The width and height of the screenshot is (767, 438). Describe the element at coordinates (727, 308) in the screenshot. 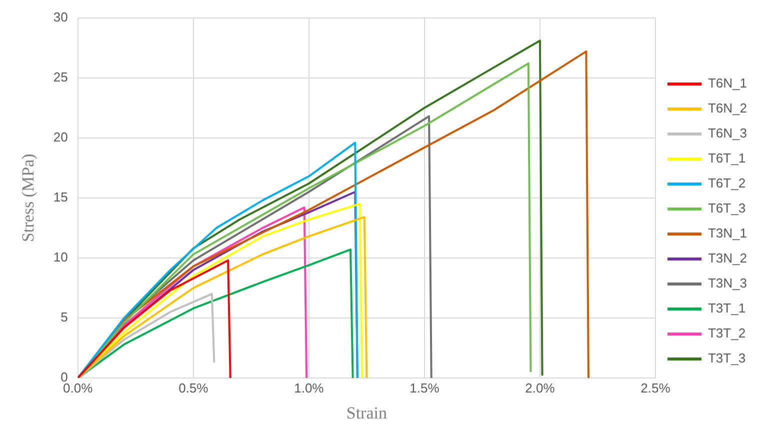

I see `legend-label: T3T_1` at that location.